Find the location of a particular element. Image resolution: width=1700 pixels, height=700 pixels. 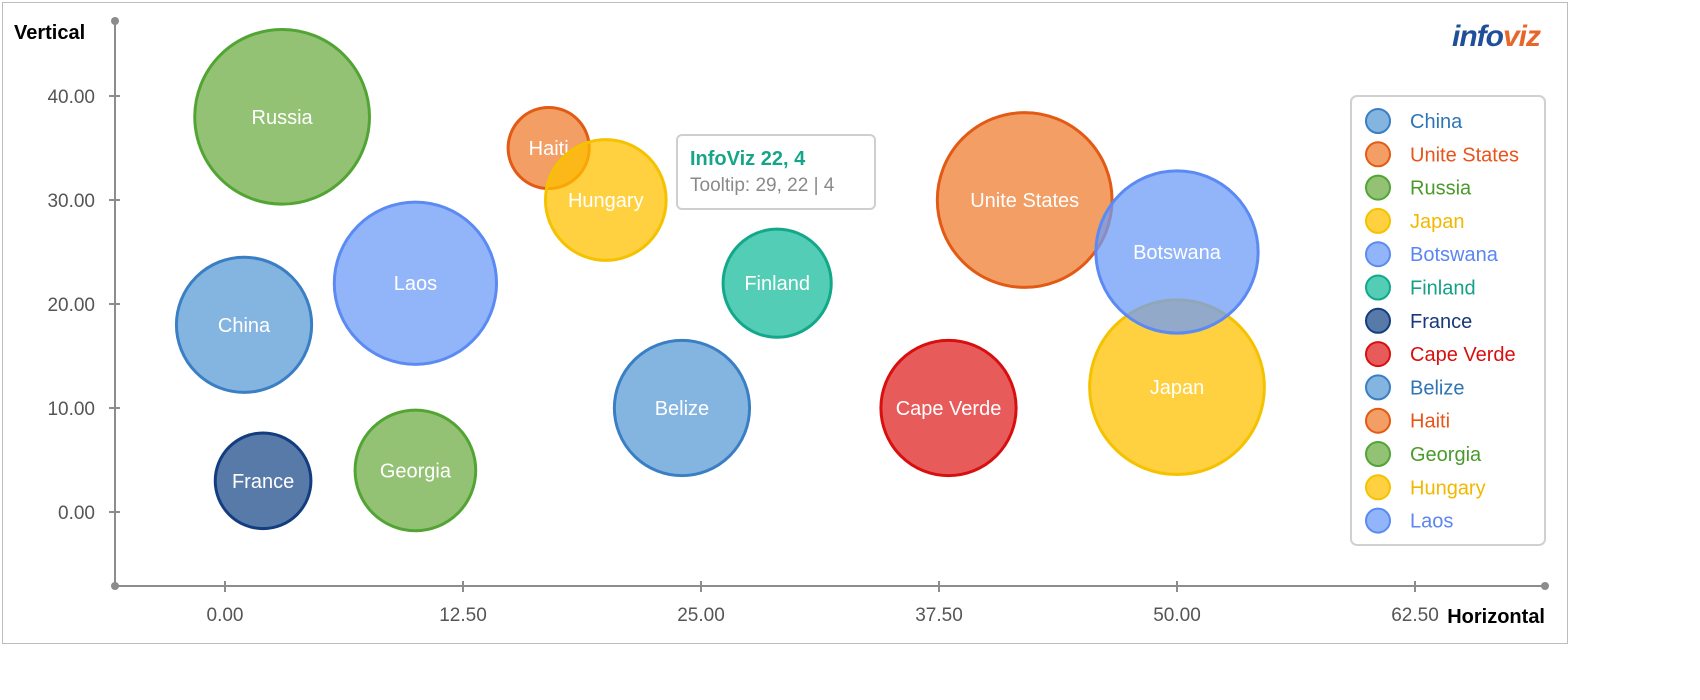

legend-item-china: China is located at coordinates (1414, 121).